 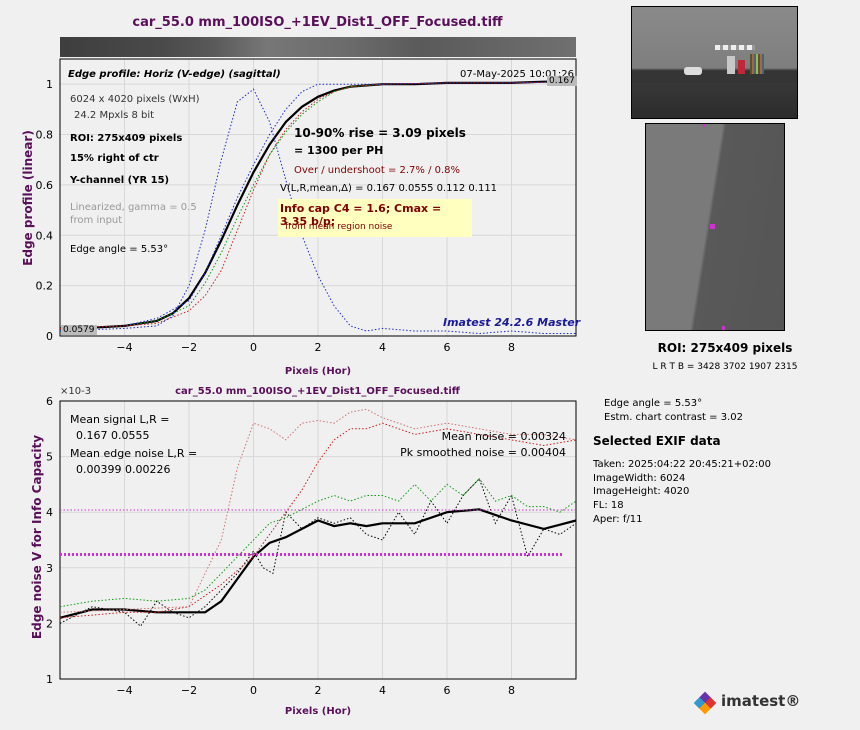 What do you see at coordinates (757, 64) in the screenshot?
I see `thumb-color-chart` at bounding box center [757, 64].